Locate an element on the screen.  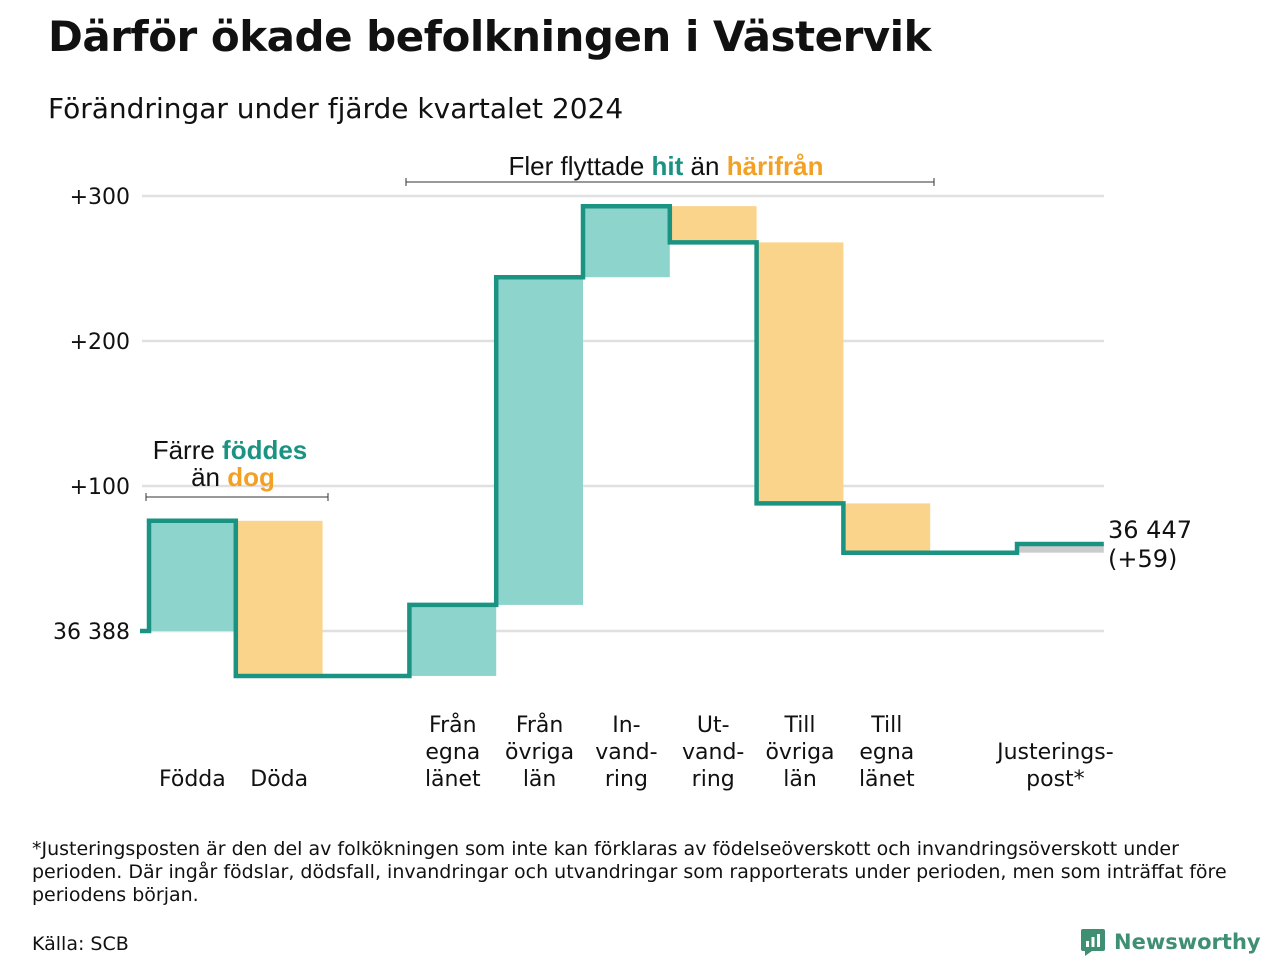
category-label-line: Födda is located at coordinates (192, 779).